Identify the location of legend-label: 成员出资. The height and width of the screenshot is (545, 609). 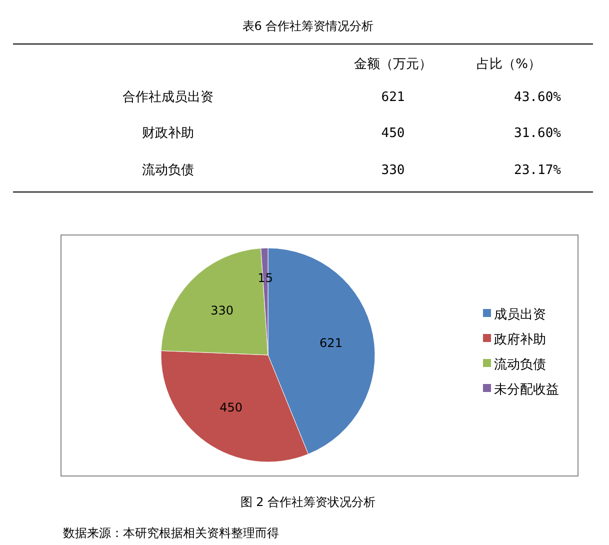
(520, 315).